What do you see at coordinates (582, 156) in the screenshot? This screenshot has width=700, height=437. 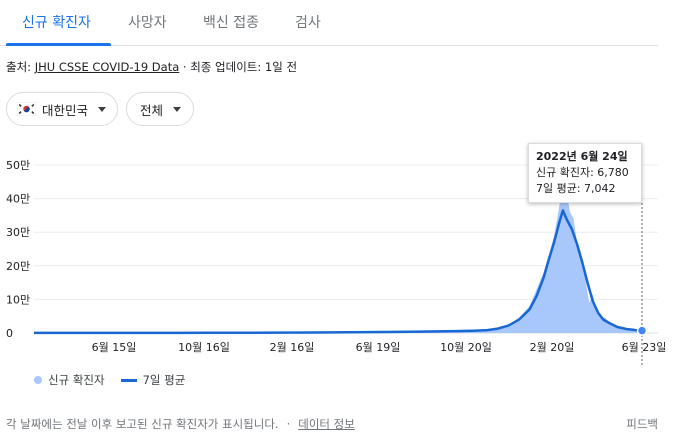 I see `tooltip-date: 2022년 6월 24일` at bounding box center [582, 156].